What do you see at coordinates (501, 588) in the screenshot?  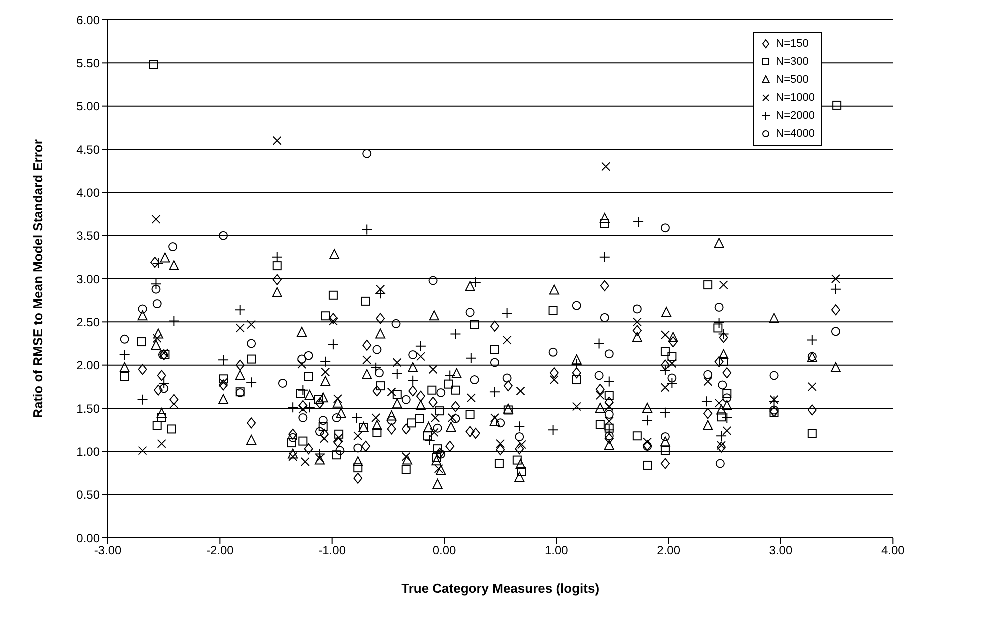 I see `x-axis-title: True Category Measures (logits)` at bounding box center [501, 588].